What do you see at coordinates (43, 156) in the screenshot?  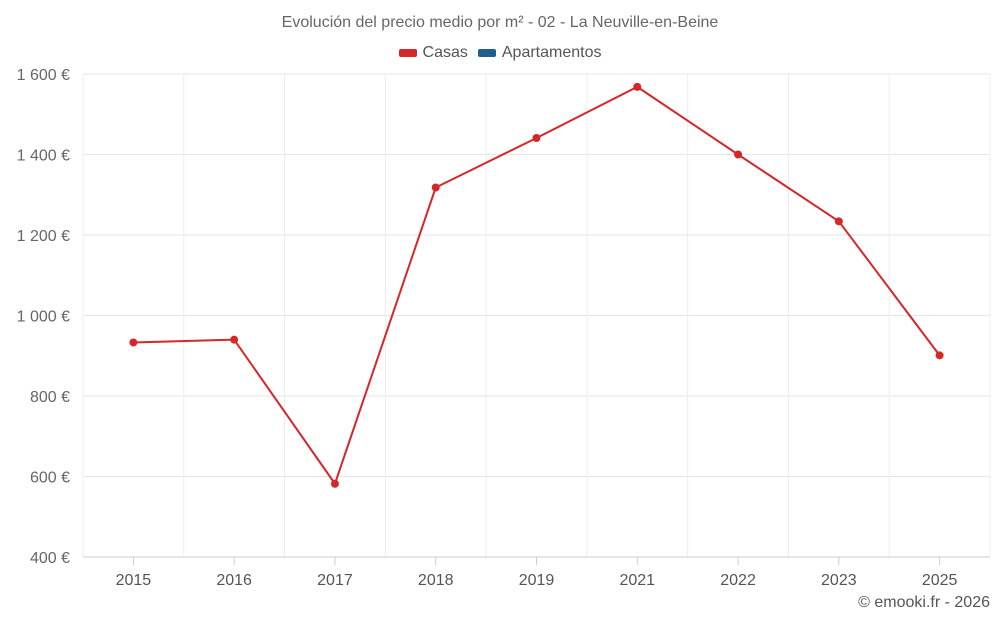 I see `y-tick-label: 1 400 €` at bounding box center [43, 156].